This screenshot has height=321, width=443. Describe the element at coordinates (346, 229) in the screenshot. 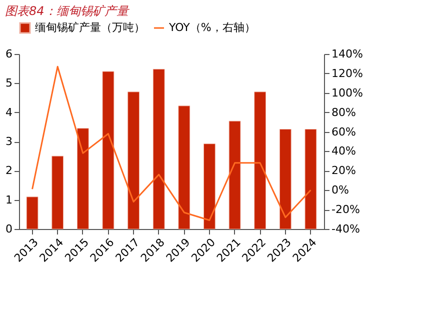

I see `y2-tick-label: -40%` at that location.